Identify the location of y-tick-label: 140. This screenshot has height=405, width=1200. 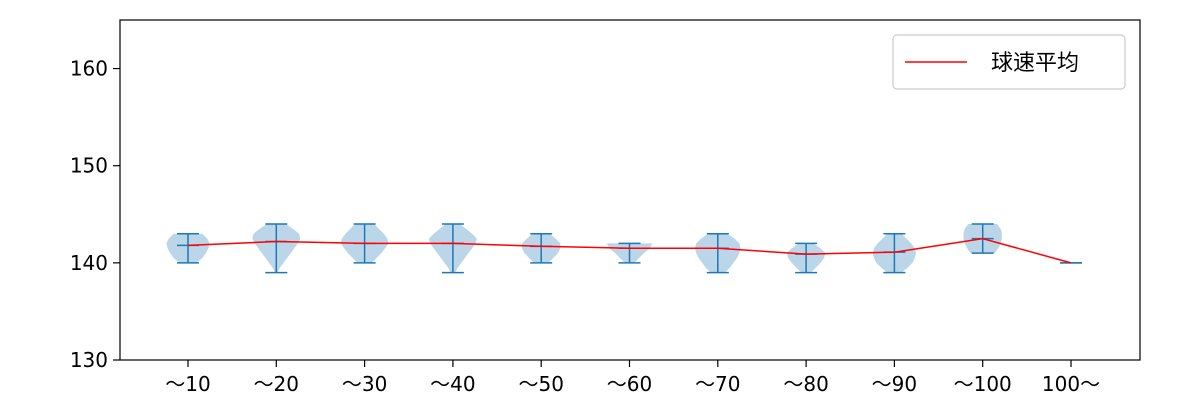
(89, 263).